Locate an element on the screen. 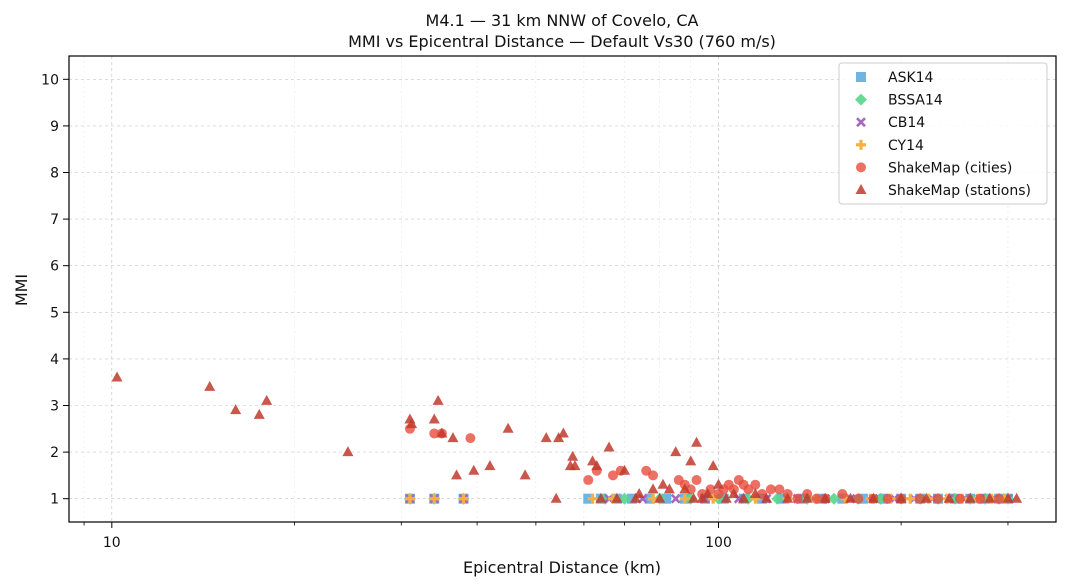 The width and height of the screenshot is (1067, 588). legend-marker-stroke is located at coordinates (861, 122).